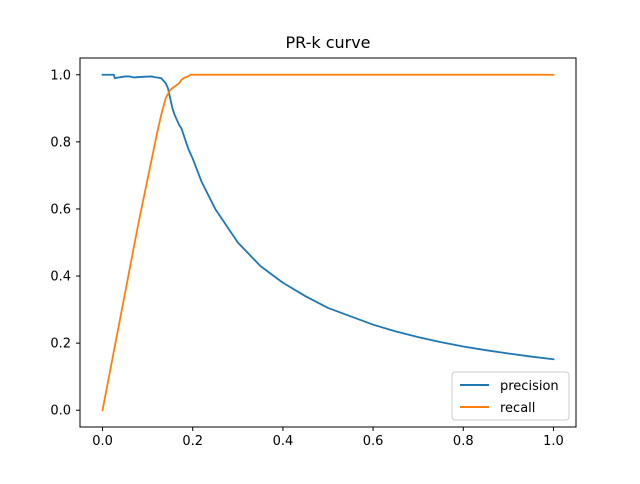 The width and height of the screenshot is (640, 484). What do you see at coordinates (60, 344) in the screenshot?
I see `y-tick-label: 0.2` at bounding box center [60, 344].